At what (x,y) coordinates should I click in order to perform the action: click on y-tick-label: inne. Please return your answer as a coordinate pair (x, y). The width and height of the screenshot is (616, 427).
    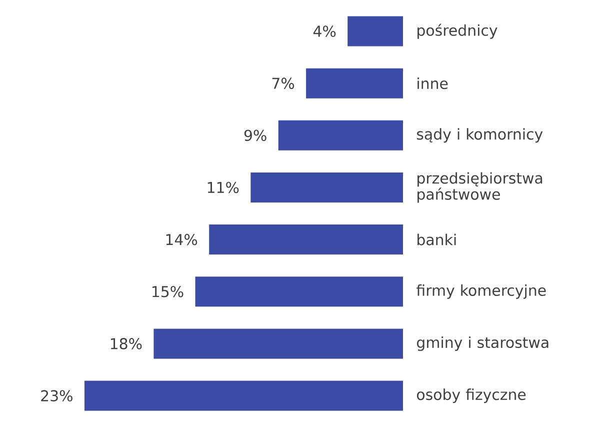
    Looking at the image, I should click on (433, 84).